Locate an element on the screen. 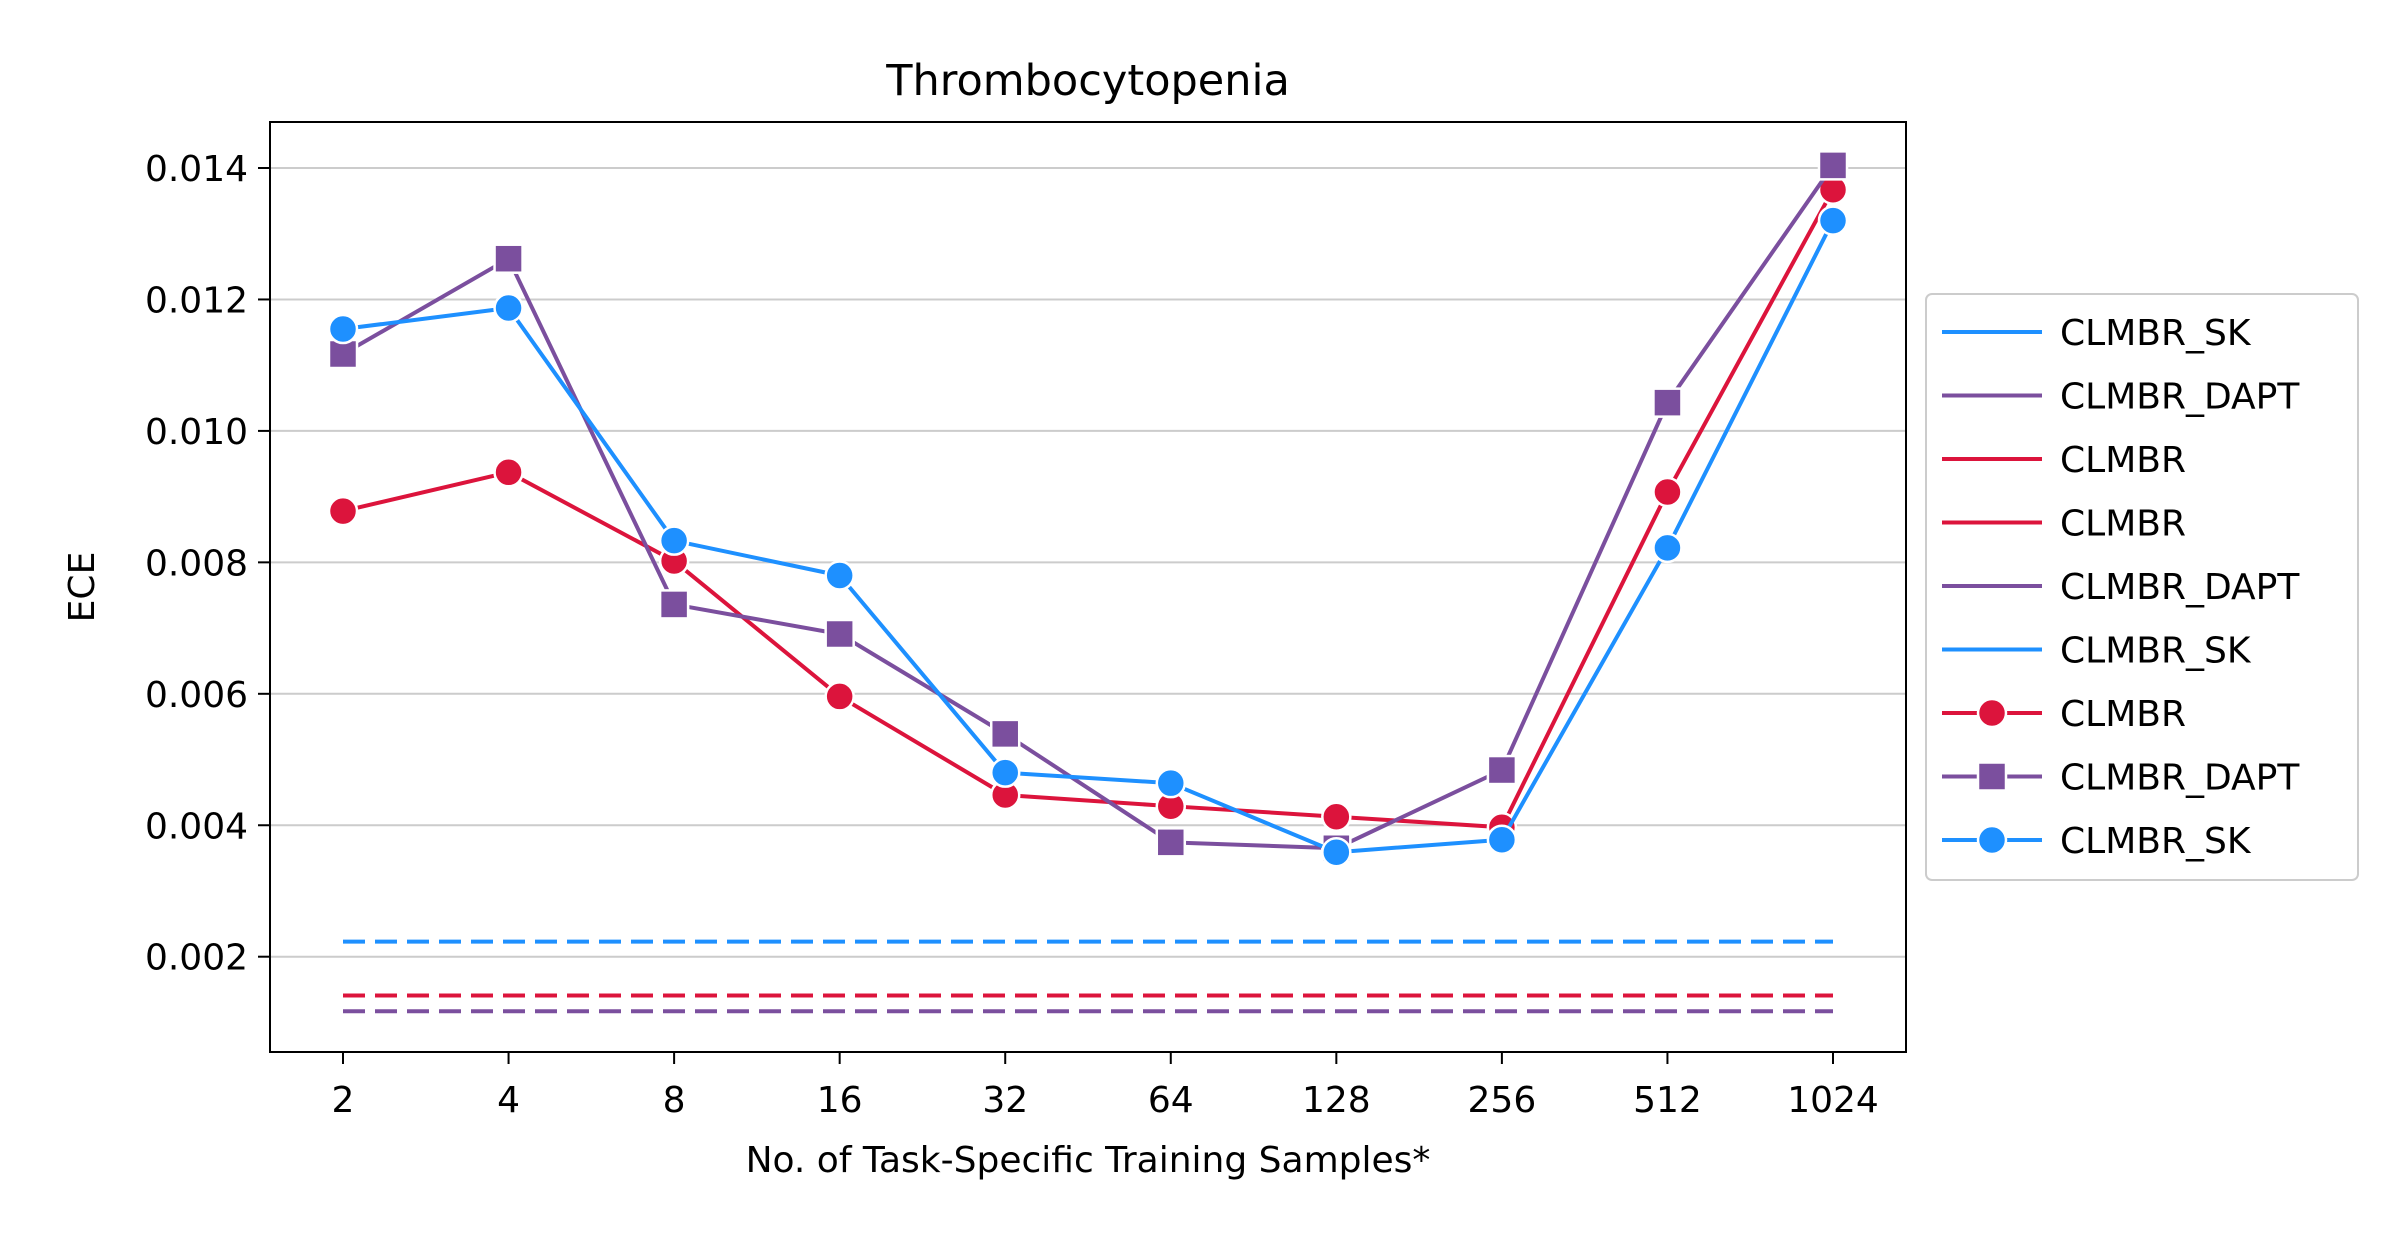 The image size is (2402, 1236). x-tick-label: 64 is located at coordinates (1171, 1100).